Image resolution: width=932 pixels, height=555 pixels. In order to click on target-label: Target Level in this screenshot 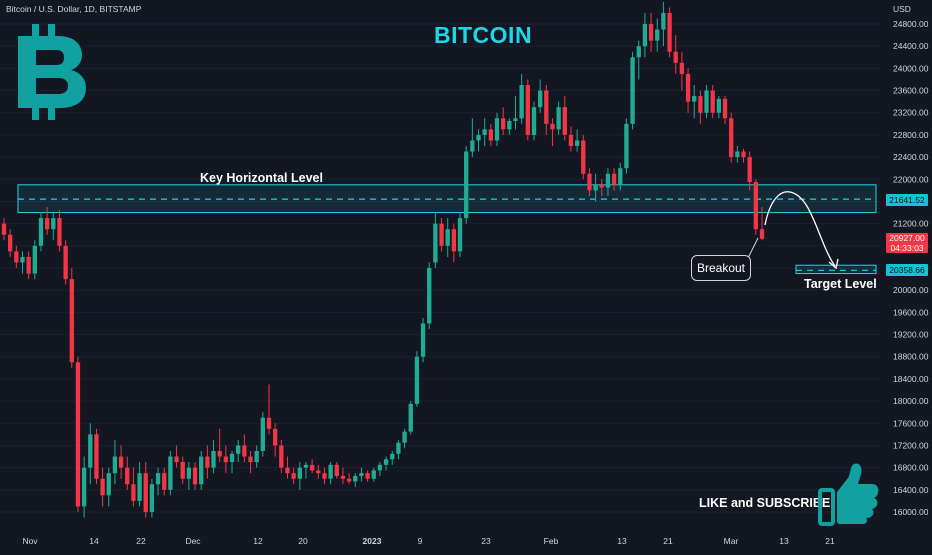, I will do `click(840, 284)`.